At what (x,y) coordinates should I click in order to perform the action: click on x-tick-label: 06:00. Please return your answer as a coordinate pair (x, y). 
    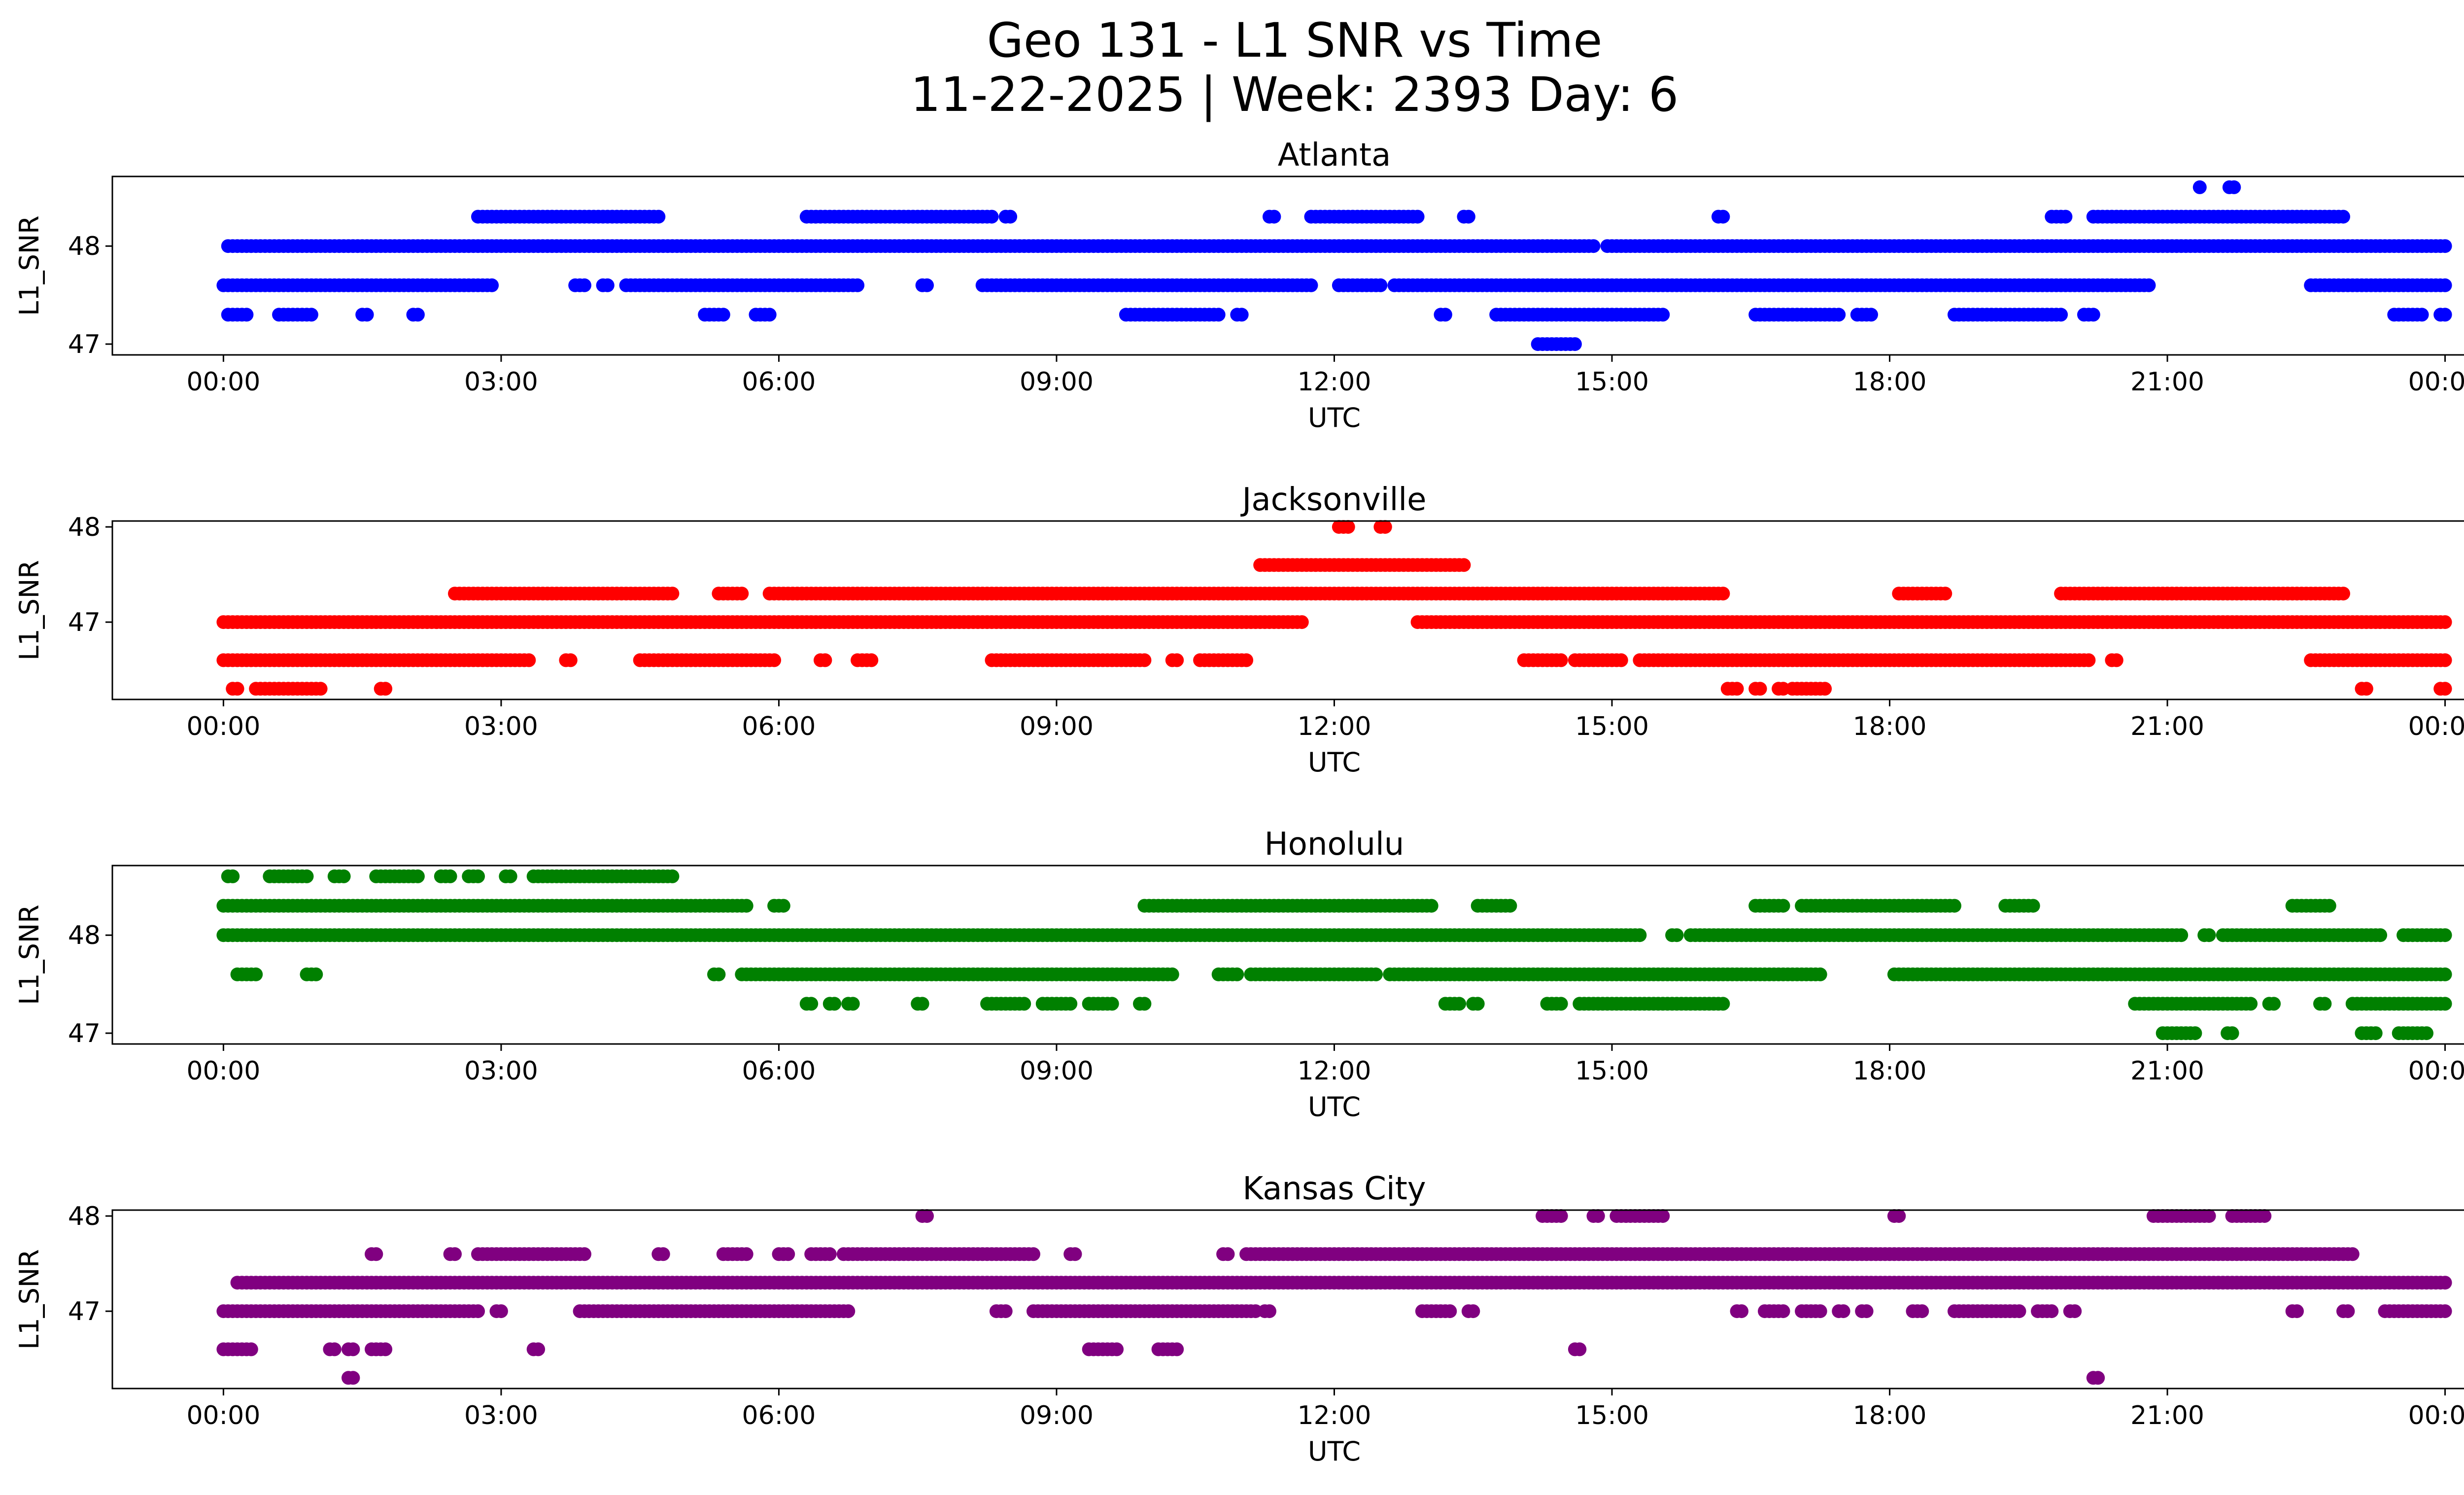
    Looking at the image, I should click on (779, 726).